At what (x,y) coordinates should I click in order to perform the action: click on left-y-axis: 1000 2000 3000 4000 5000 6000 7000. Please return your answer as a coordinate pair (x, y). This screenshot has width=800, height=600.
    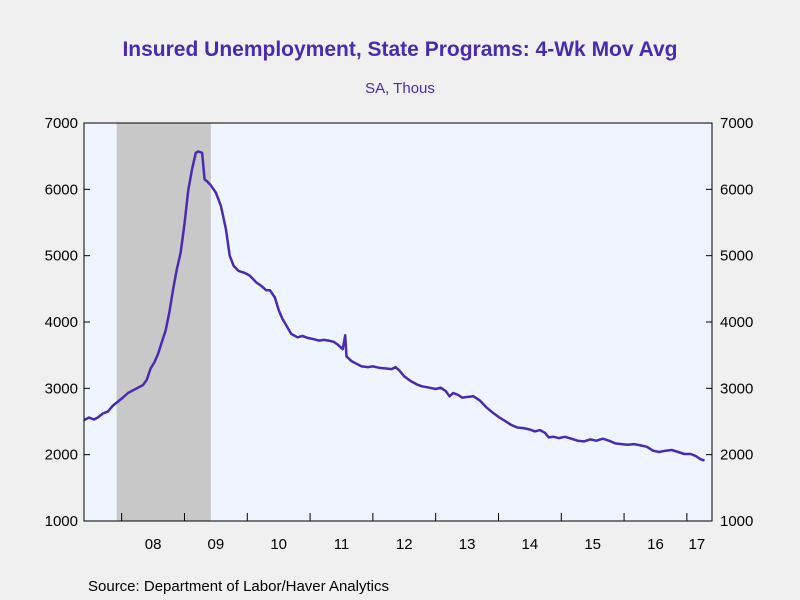
    Looking at the image, I should click on (67, 322).